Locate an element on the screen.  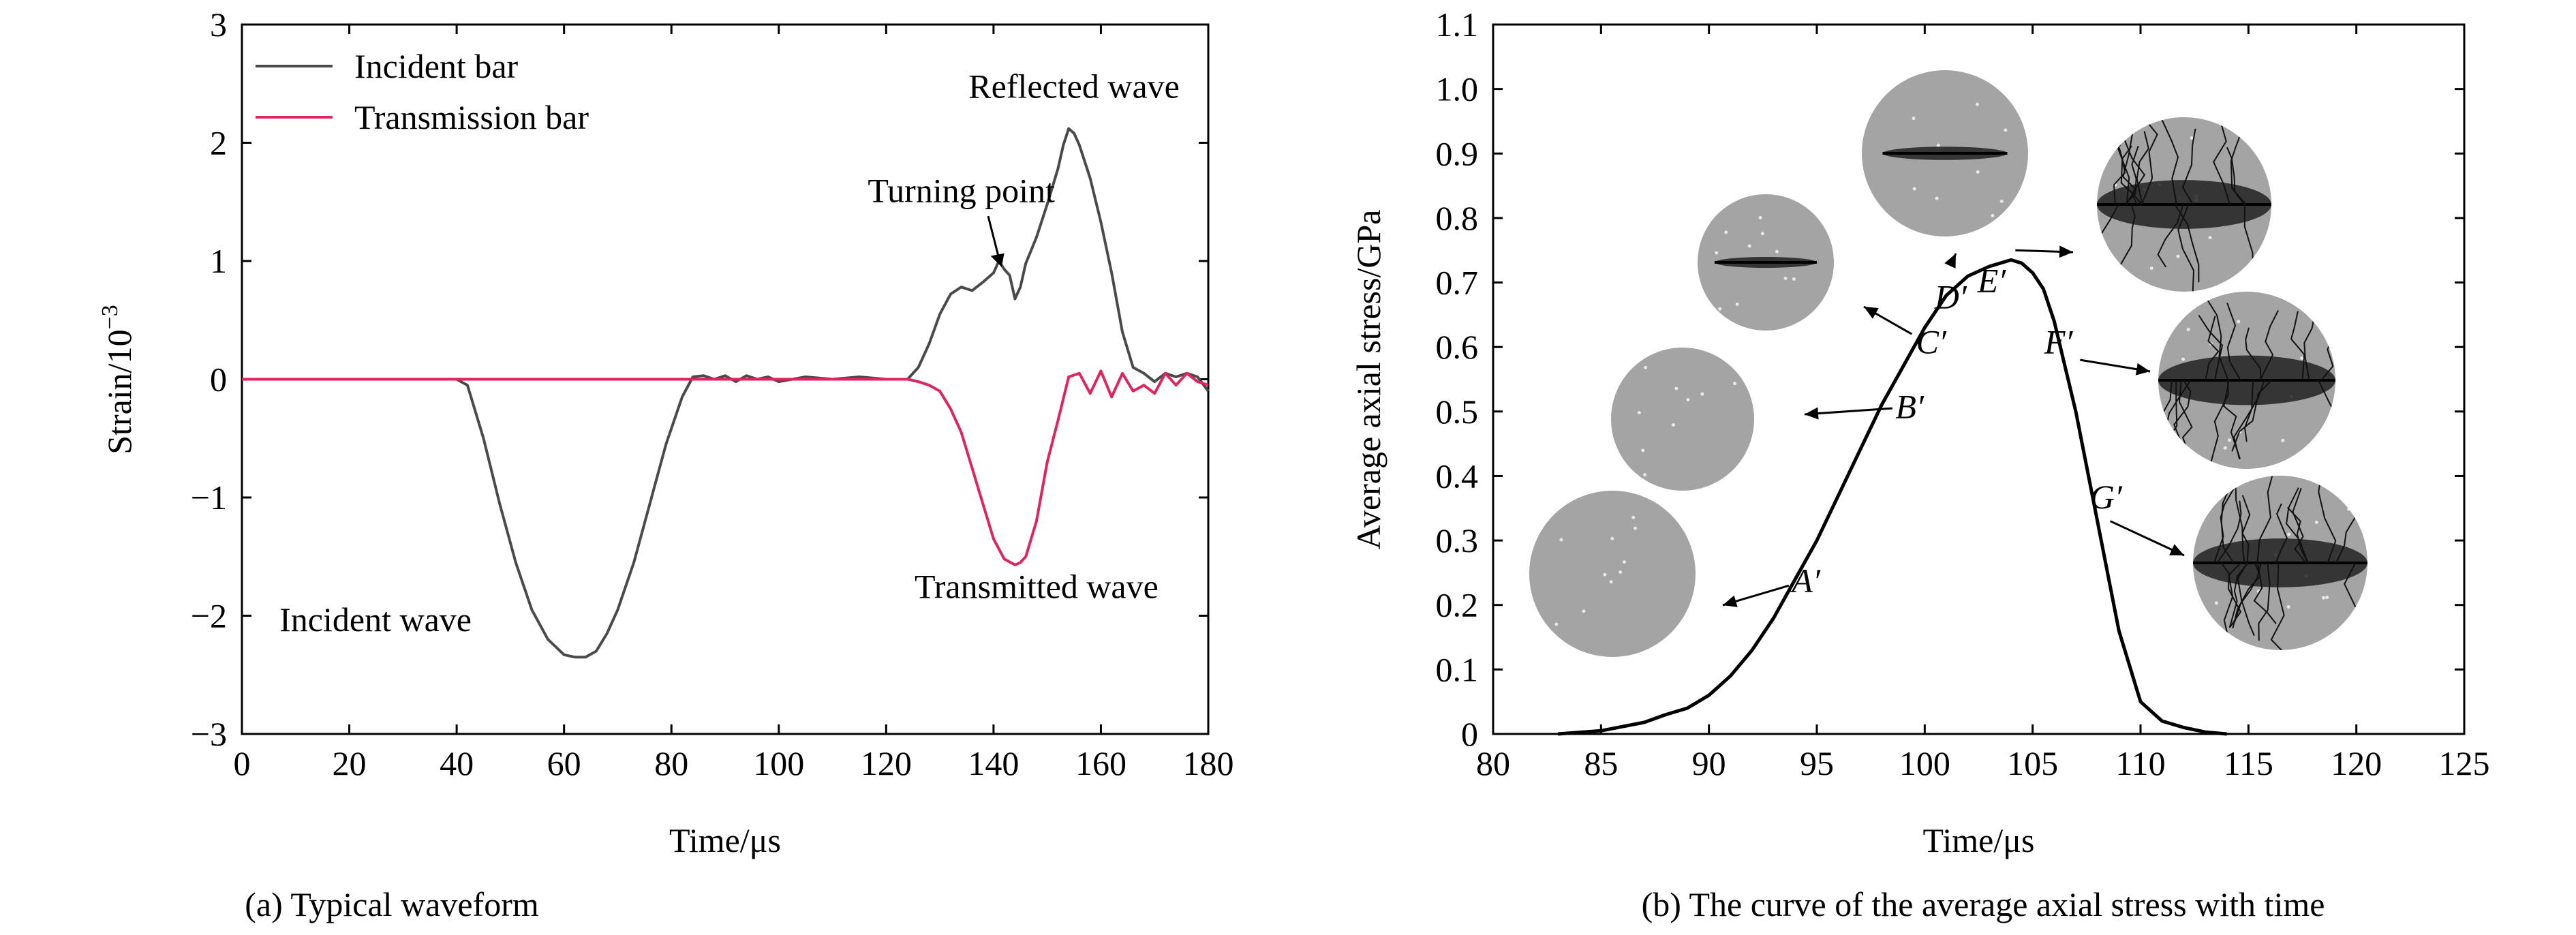
chart-a-ytick-label: 3 is located at coordinates (218, 24).